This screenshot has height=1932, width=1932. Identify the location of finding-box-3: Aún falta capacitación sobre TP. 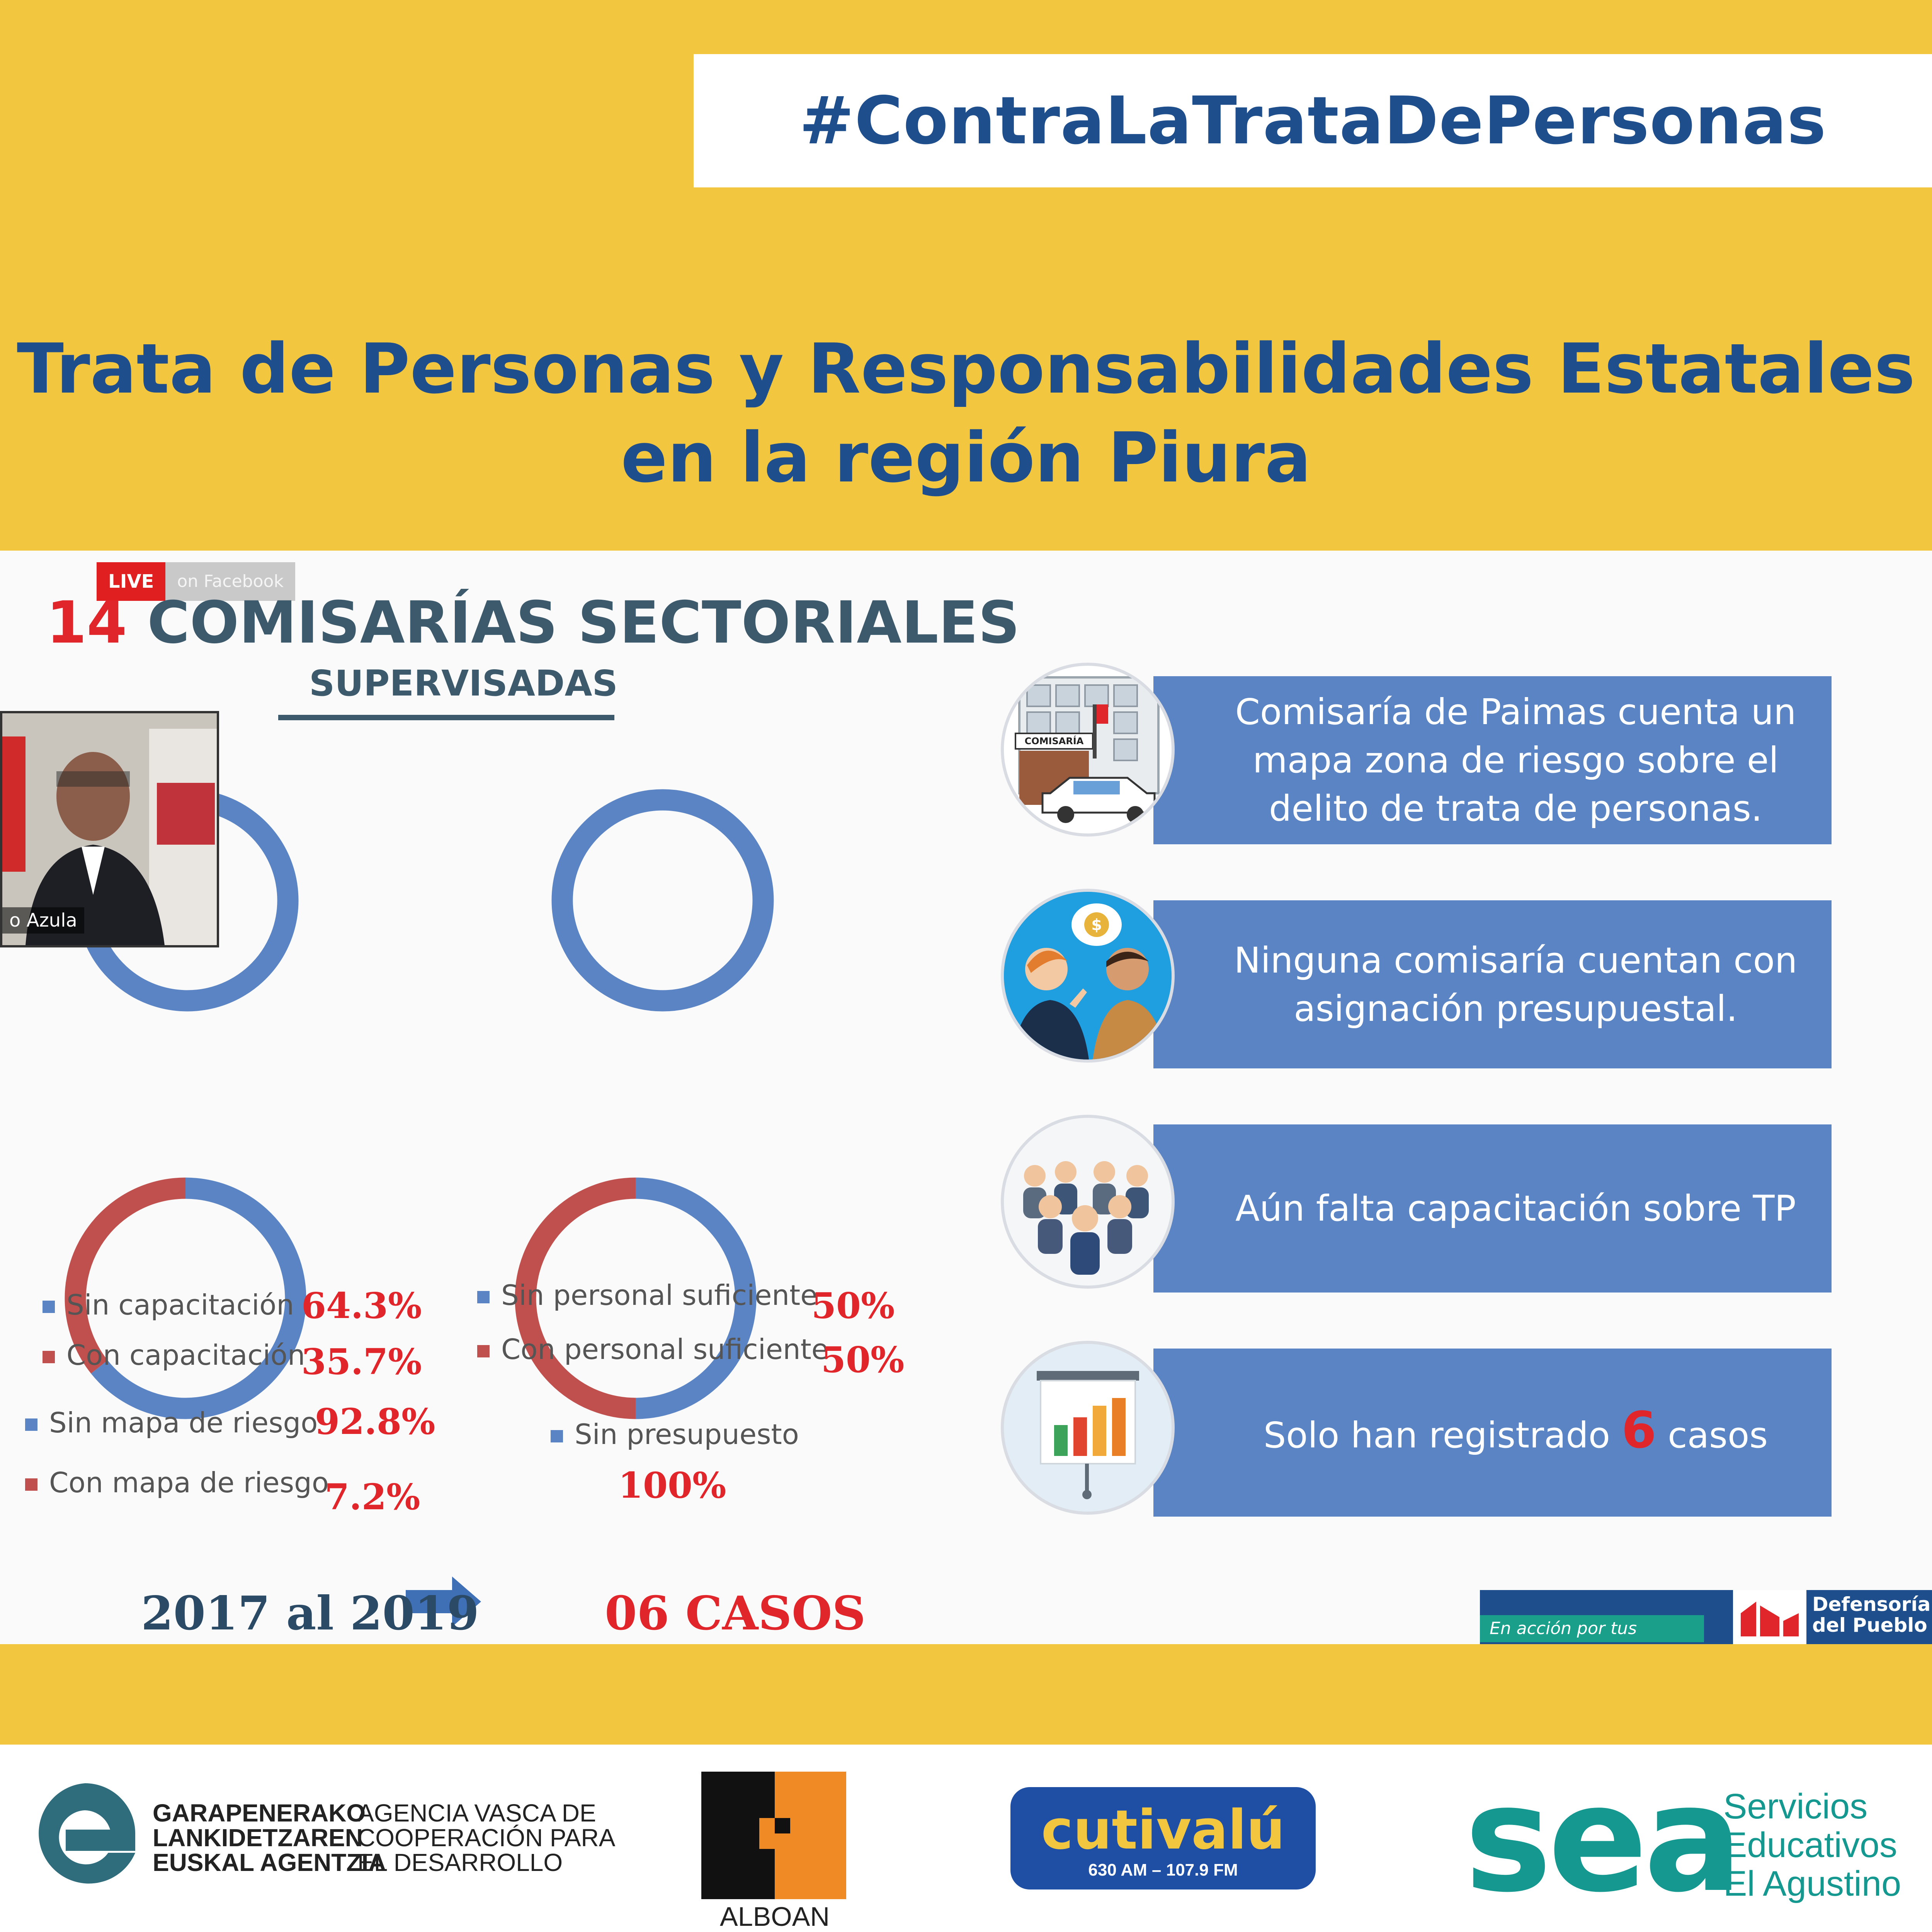
(1492, 1208).